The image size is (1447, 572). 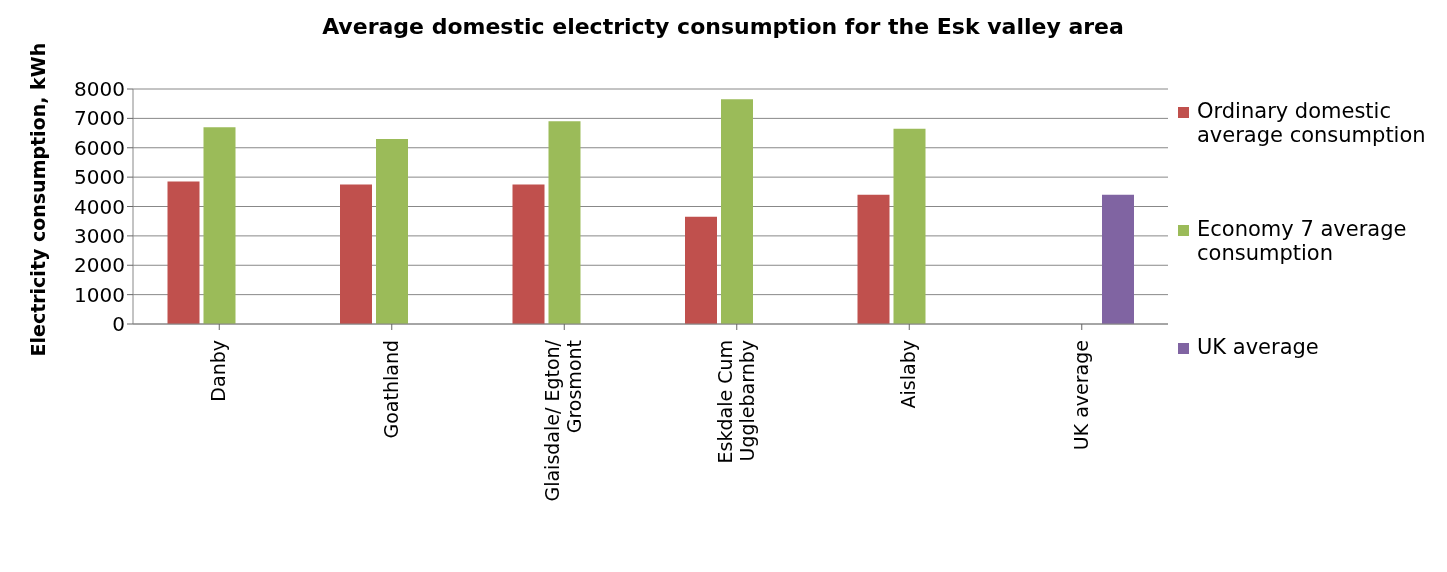 I want to click on y-tick-label: 3000, so click(x=99, y=235).